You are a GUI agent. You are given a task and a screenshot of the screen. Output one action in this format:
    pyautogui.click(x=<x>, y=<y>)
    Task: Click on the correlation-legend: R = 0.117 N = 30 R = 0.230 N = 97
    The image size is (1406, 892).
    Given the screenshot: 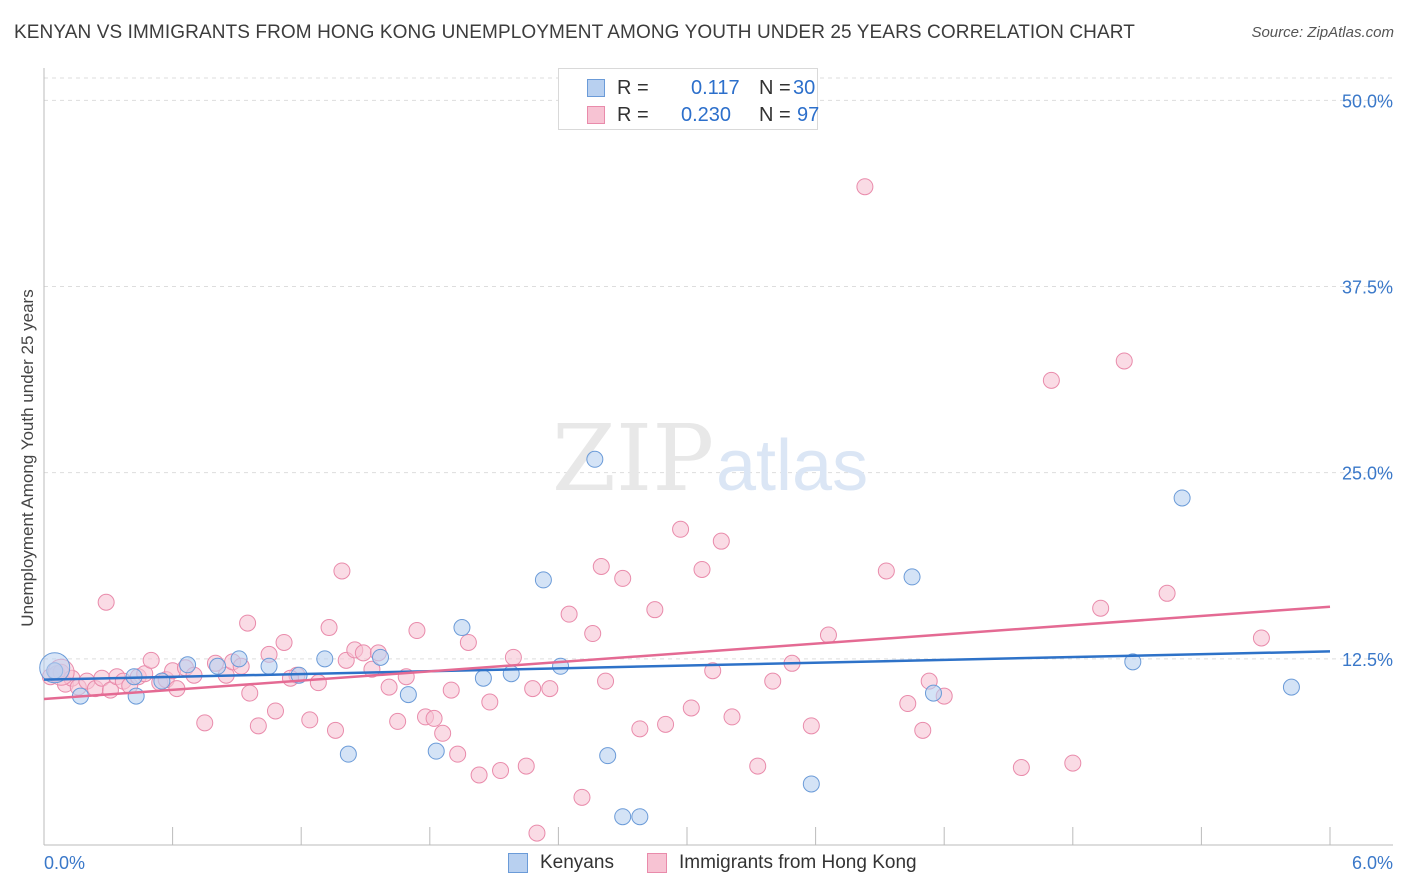 What is the action you would take?
    pyautogui.click(x=689, y=99)
    